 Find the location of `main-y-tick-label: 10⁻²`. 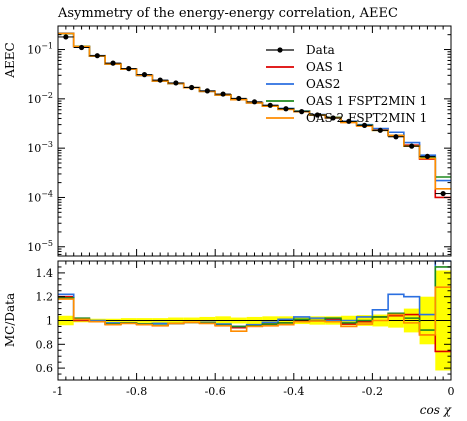

main-y-tick-label: 10⁻² is located at coordinates (40, 98).